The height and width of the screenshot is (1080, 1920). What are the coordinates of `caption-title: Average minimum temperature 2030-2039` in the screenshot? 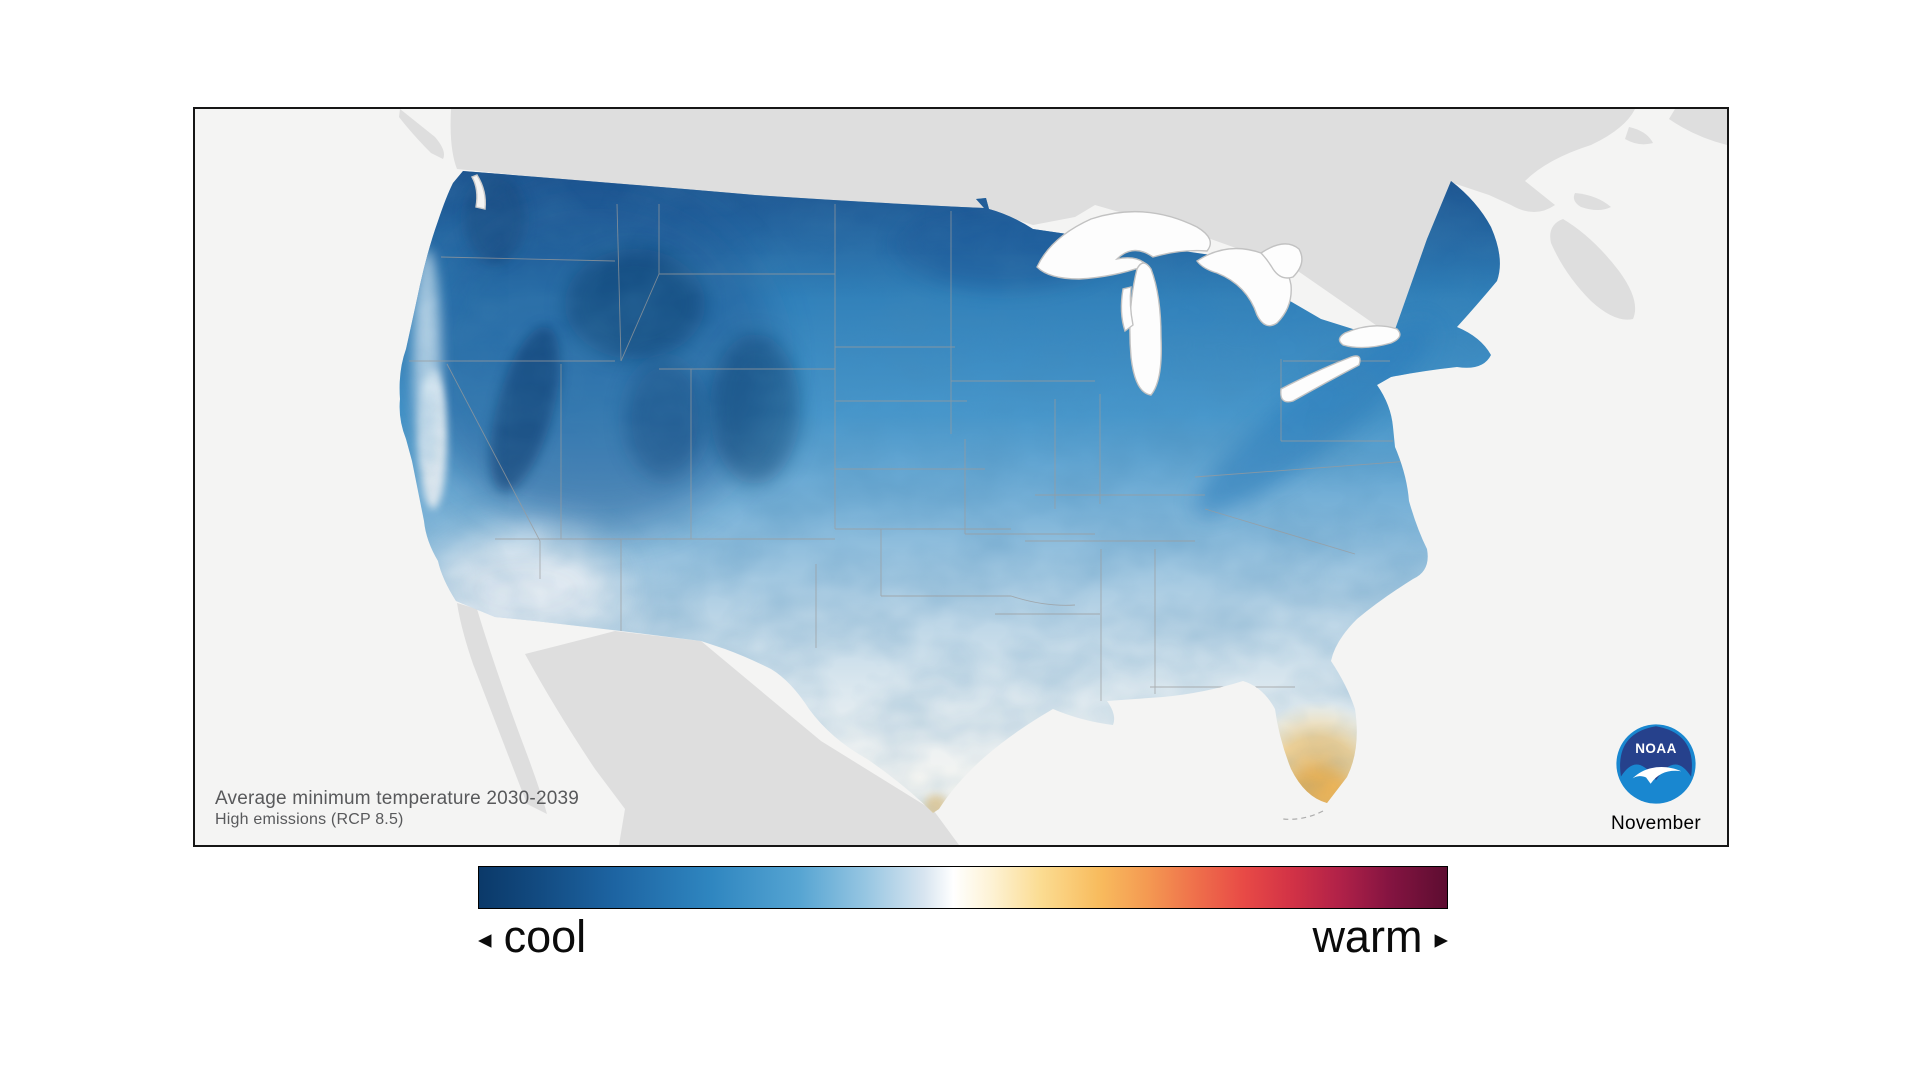 It's located at (397, 798).